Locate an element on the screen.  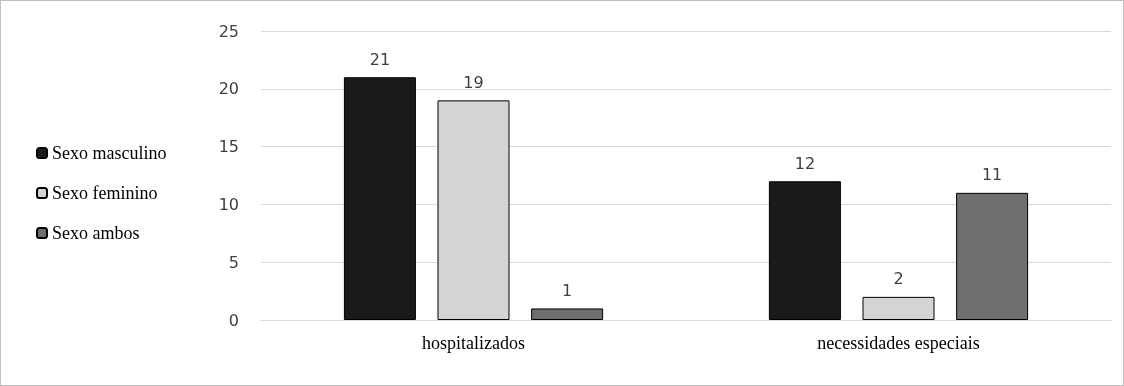
legend-label: Sexo feminino is located at coordinates (105, 193).